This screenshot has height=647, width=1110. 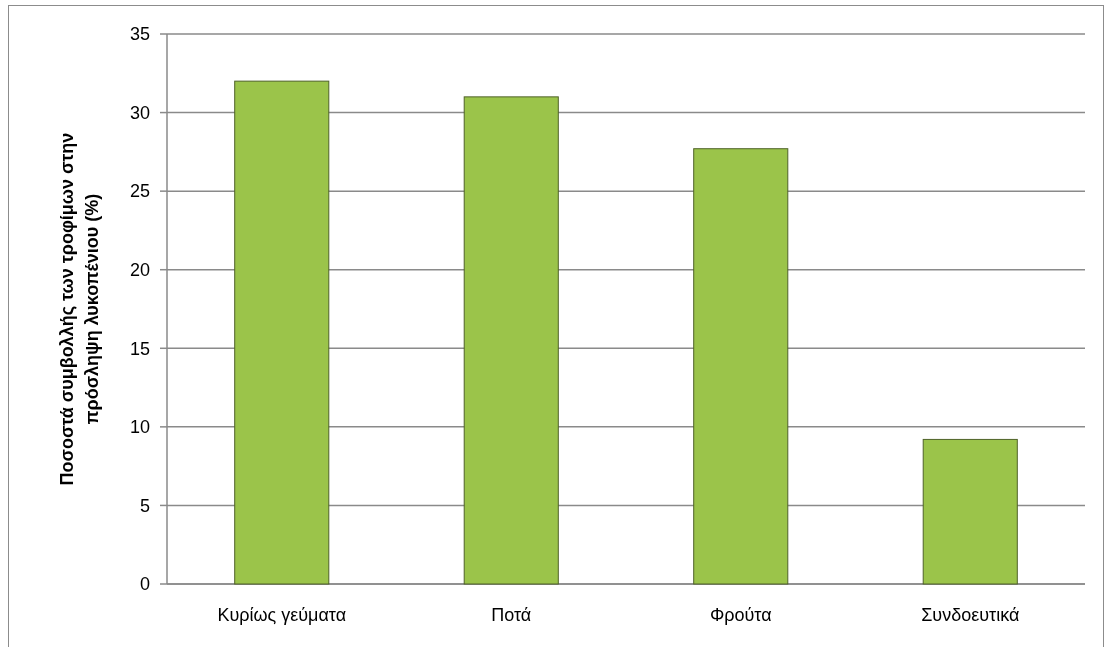 What do you see at coordinates (80, 309) in the screenshot?
I see `y-axis-title: Ποσοστά συμβολλής των τροφίμων στην πρόσληψη λυκοπένιου (%)` at bounding box center [80, 309].